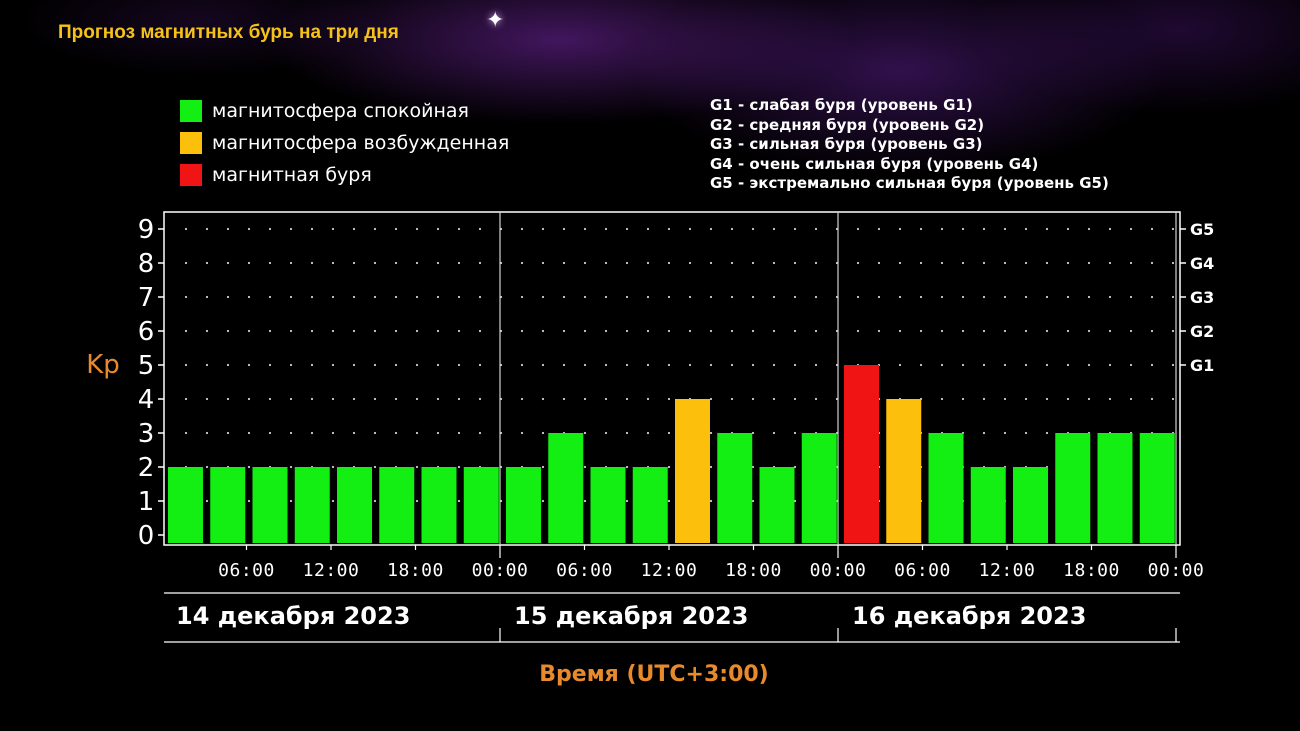 The width and height of the screenshot is (1300, 731). I want to click on g-axis-label: G5, so click(1202, 229).